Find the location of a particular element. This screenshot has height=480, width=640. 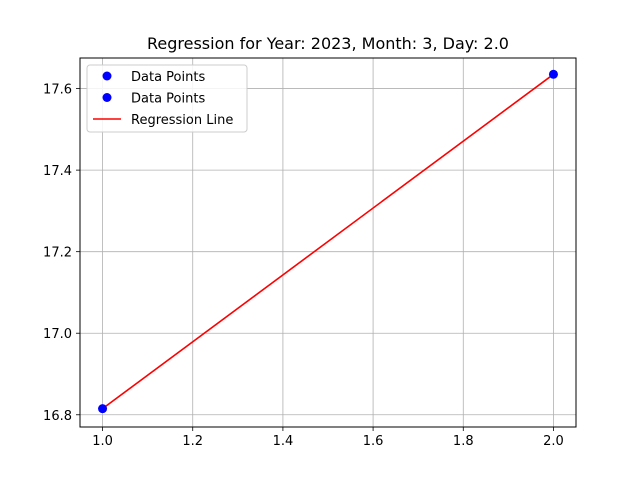

x-tick-label: 1.4 is located at coordinates (283, 441).